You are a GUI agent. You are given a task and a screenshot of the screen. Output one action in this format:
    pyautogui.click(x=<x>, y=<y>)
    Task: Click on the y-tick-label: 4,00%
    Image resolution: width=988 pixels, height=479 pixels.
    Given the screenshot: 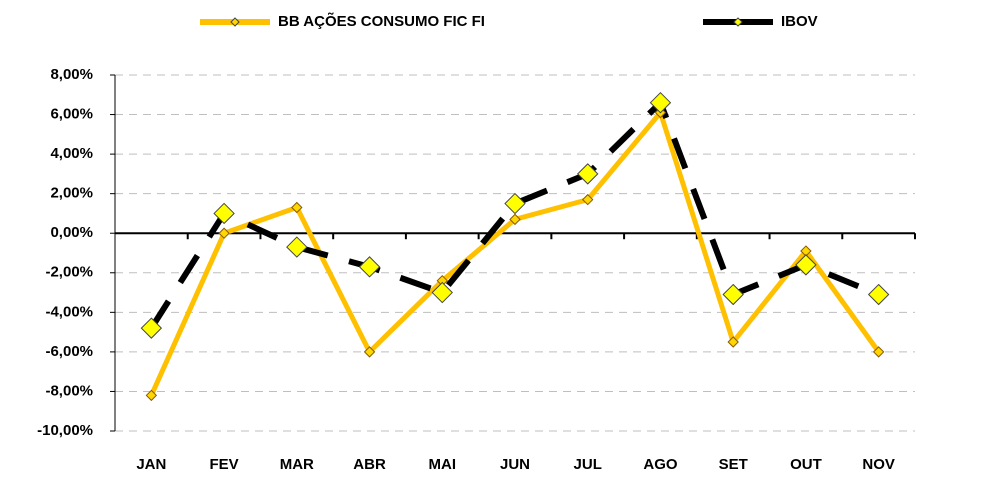 What is the action you would take?
    pyautogui.click(x=71, y=153)
    